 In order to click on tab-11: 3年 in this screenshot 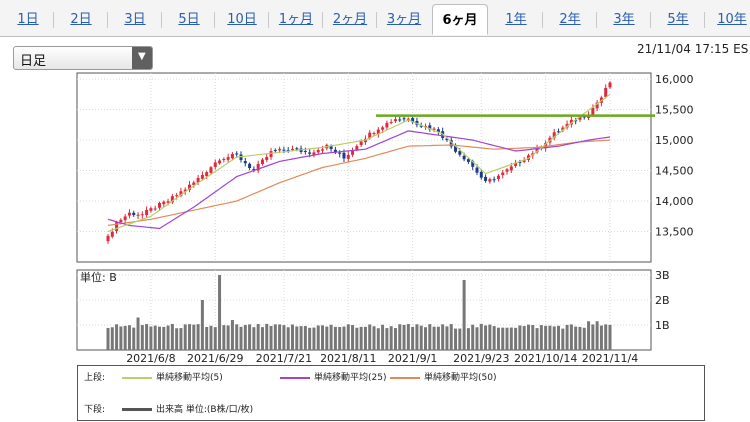, I will do `click(624, 19)`.